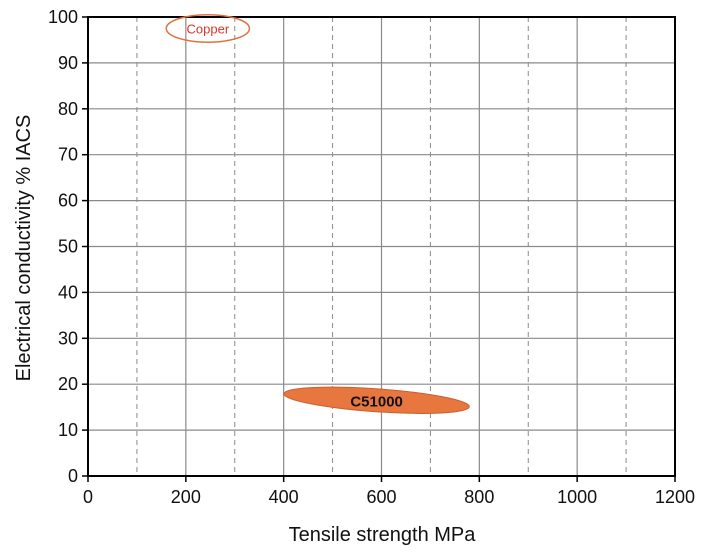  I want to click on region-c51000, so click(376, 400).